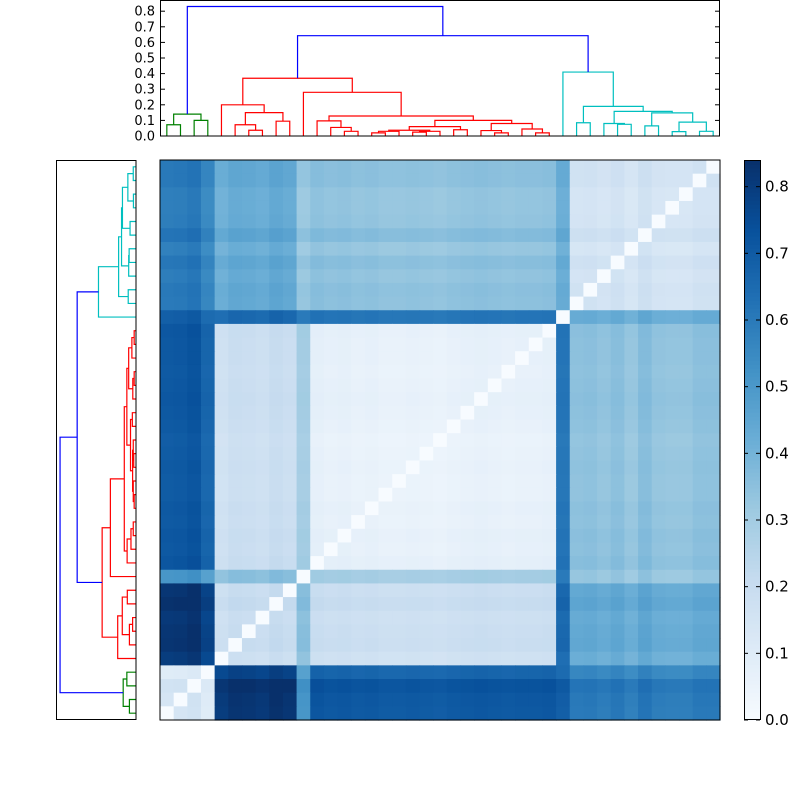 The width and height of the screenshot is (800, 800). I want to click on colorbar-tick-label: 0.5, so click(777, 387).